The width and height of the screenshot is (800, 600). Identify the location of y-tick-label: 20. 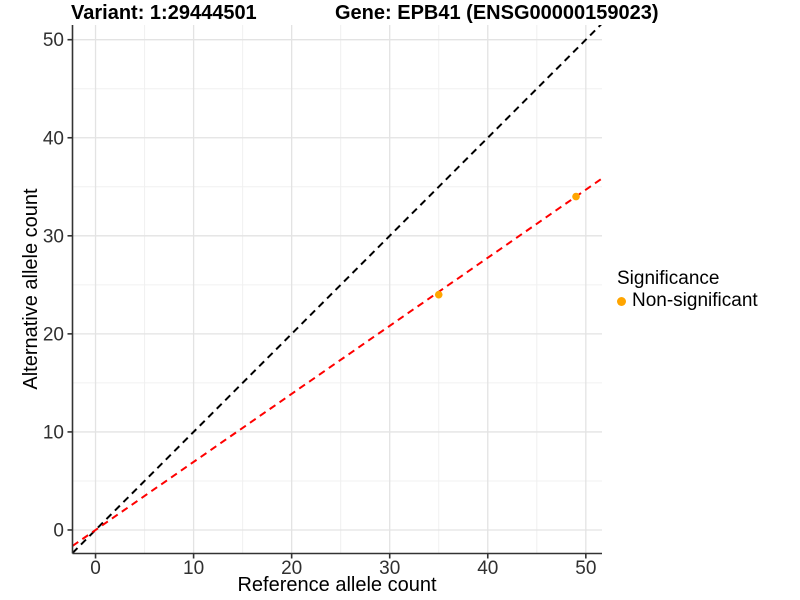
(53, 334).